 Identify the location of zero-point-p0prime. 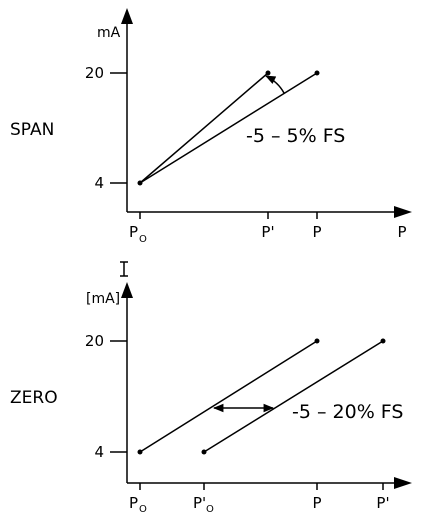
(204, 452).